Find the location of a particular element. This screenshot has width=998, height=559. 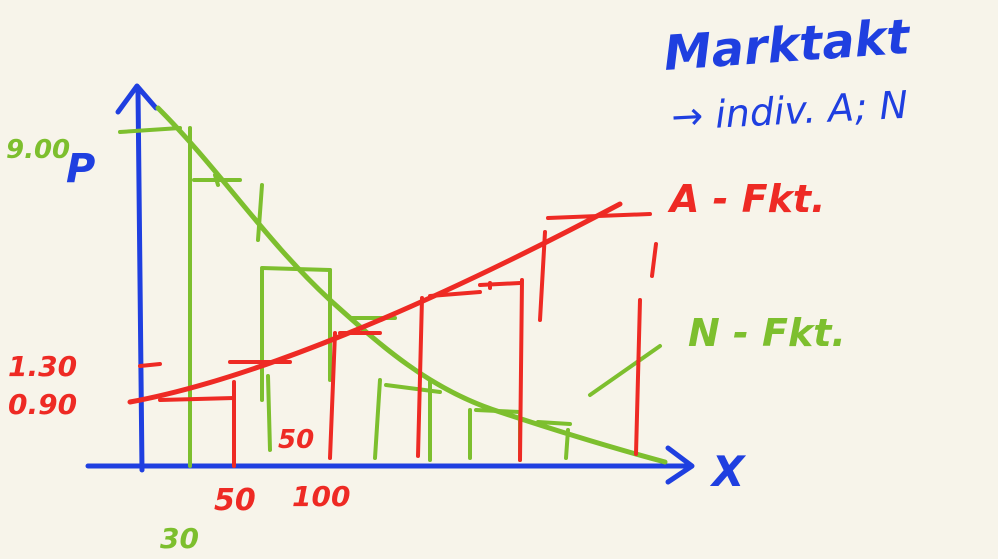

y-tick-mid: 1.30 is located at coordinates (42, 366).